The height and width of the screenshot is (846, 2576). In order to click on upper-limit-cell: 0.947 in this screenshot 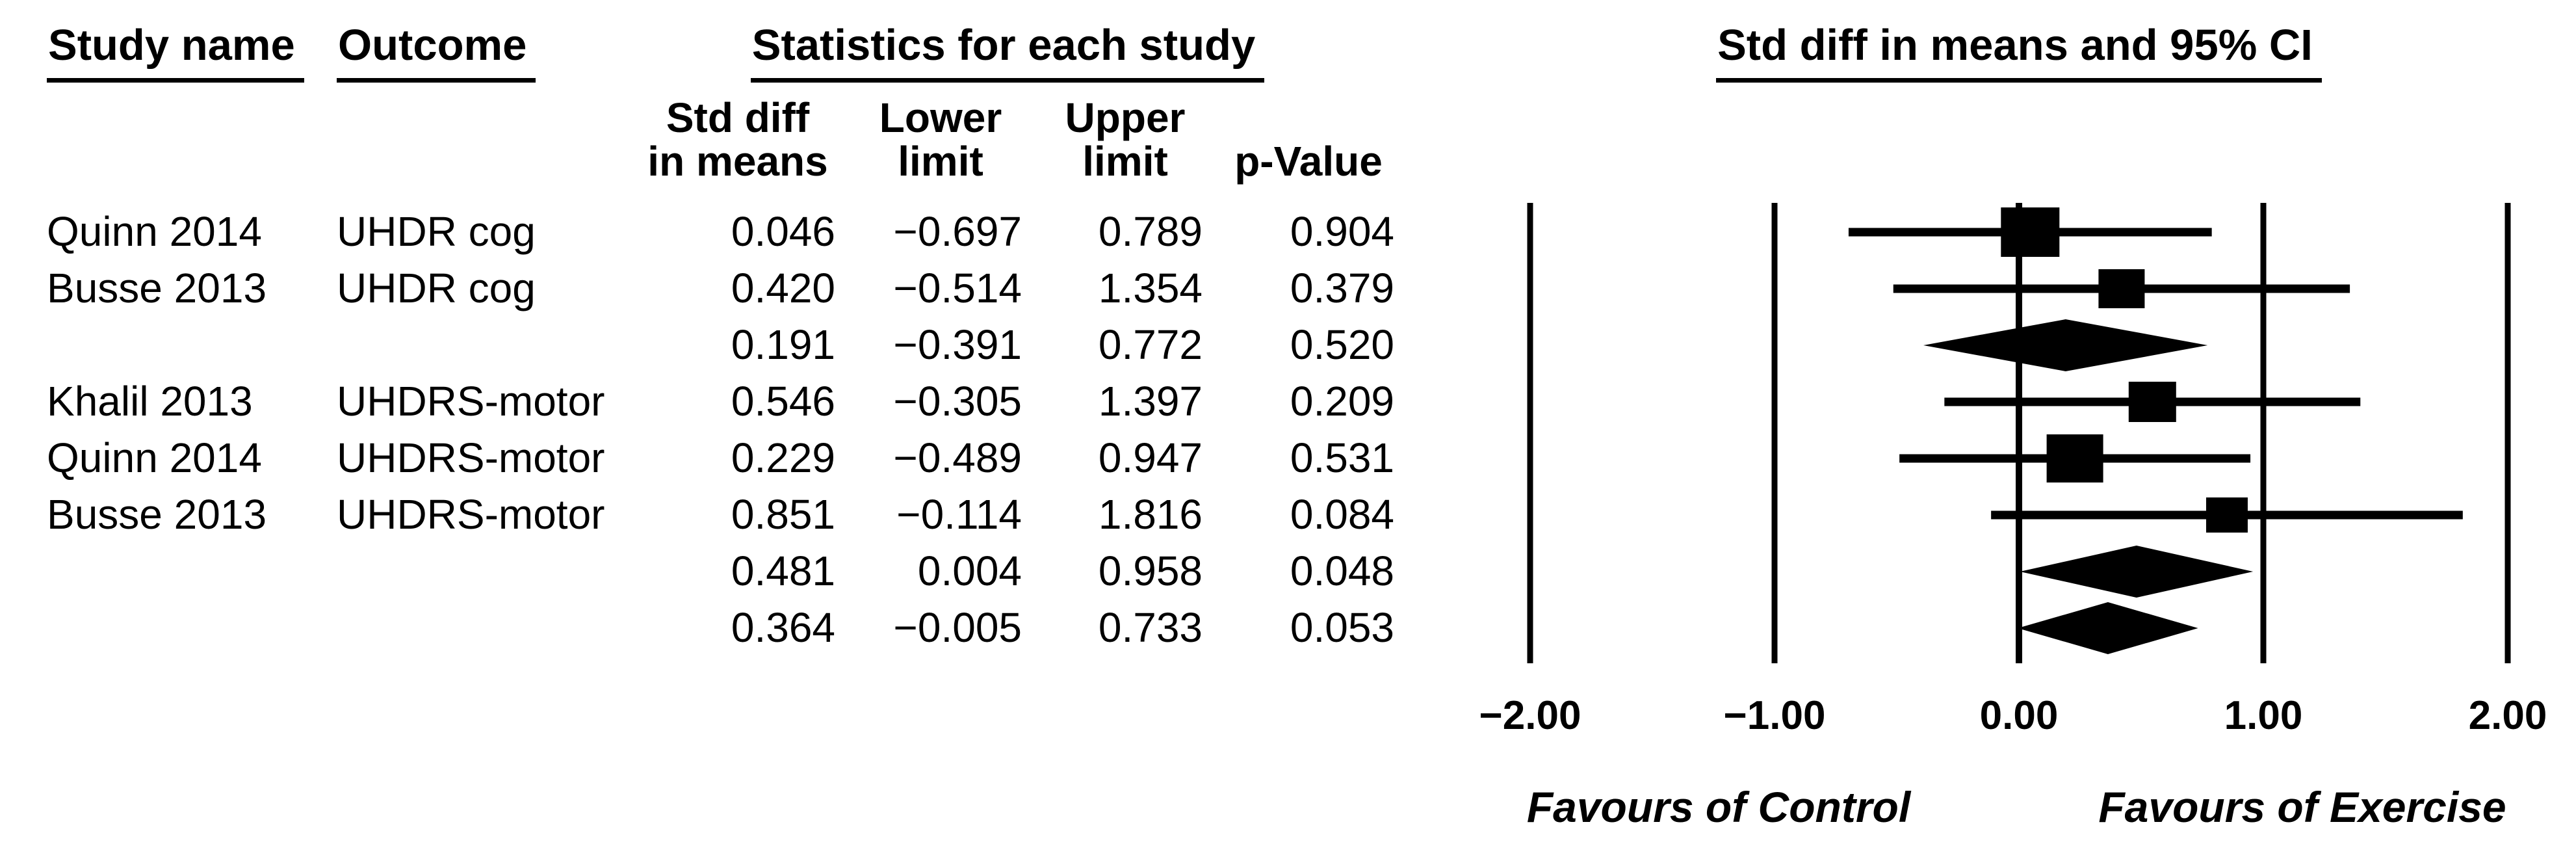, I will do `click(1150, 457)`.